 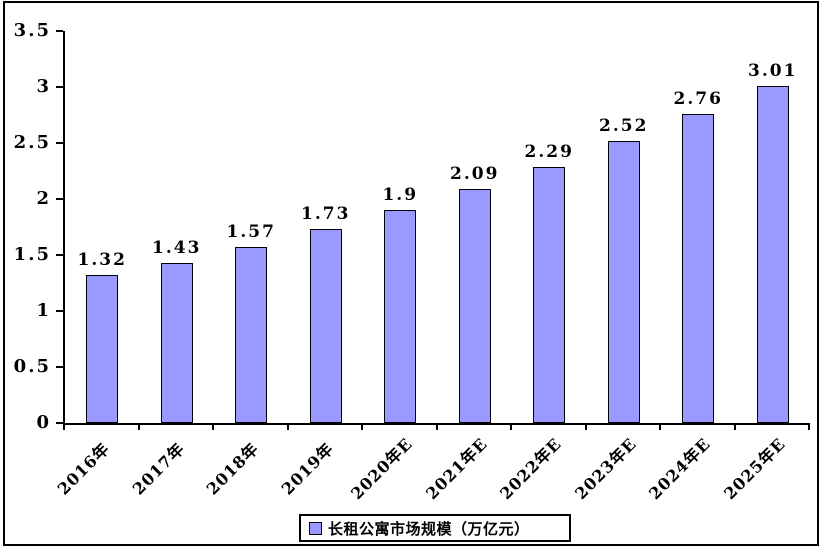 I want to click on y-tick-label: 3, so click(x=43, y=86).